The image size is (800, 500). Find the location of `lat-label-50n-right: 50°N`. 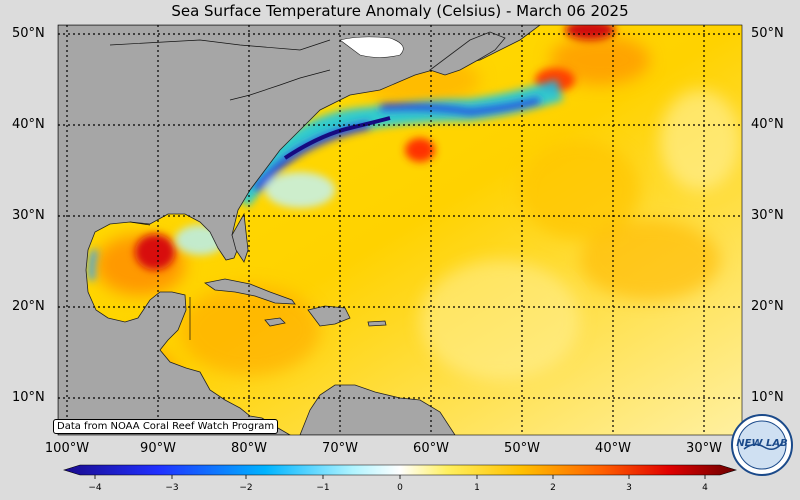

lat-label-50n-right: 50°N is located at coordinates (767, 33).